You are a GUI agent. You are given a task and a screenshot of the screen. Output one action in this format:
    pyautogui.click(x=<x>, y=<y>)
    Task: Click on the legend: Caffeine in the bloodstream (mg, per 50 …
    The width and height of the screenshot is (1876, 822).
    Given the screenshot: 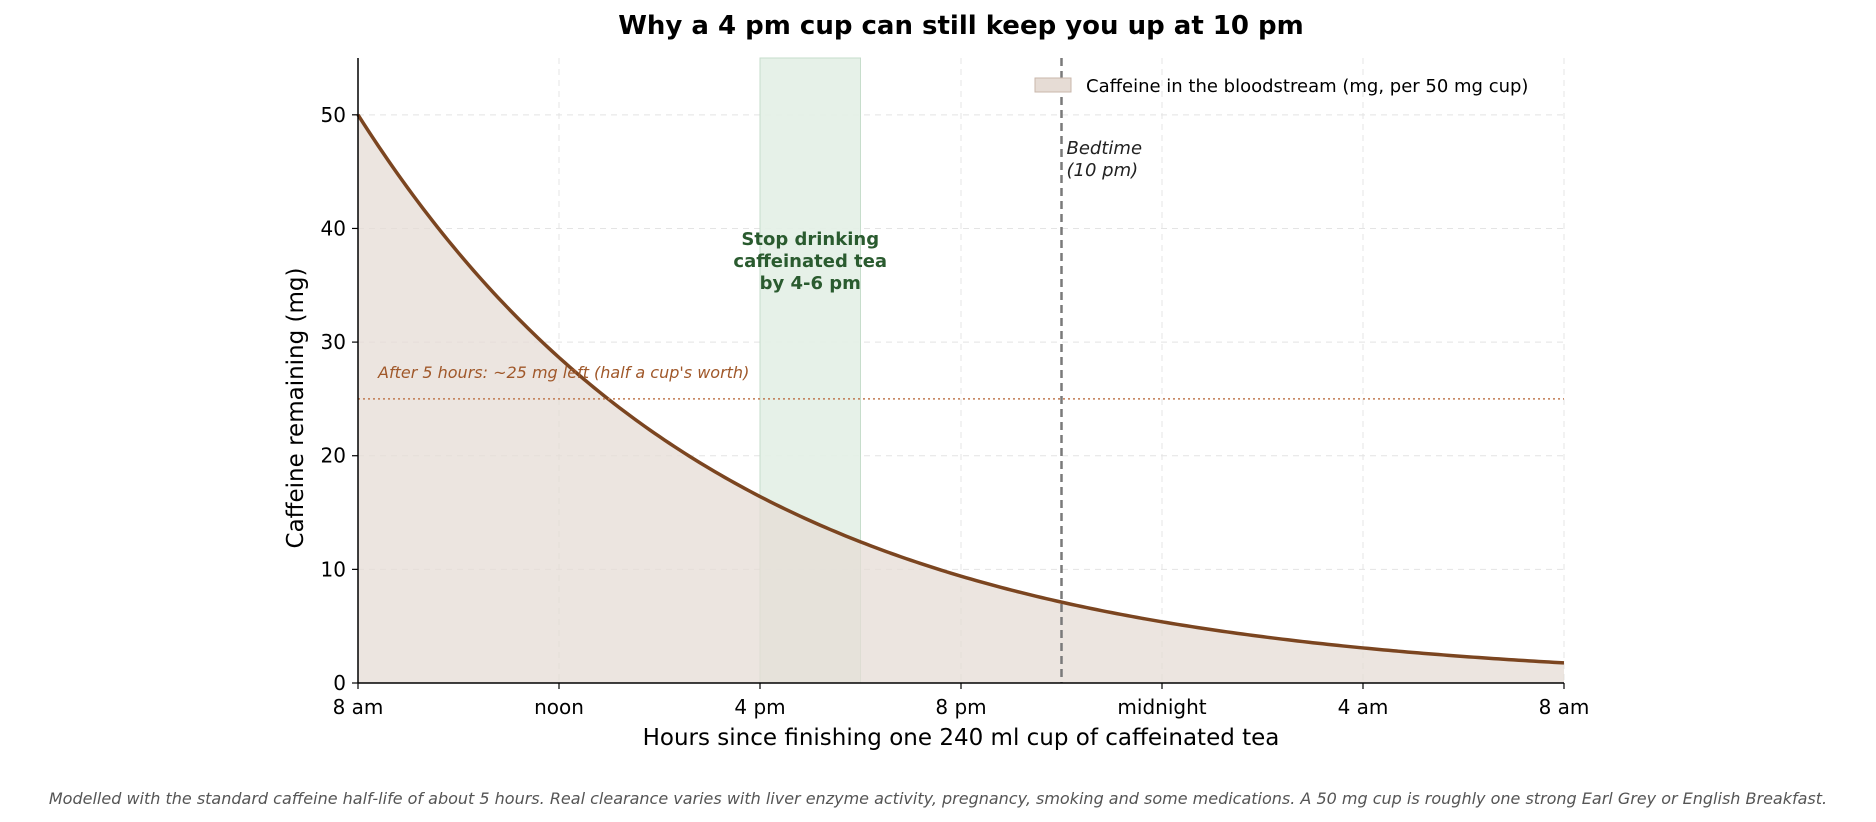 What is the action you would take?
    pyautogui.click(x=1281, y=86)
    